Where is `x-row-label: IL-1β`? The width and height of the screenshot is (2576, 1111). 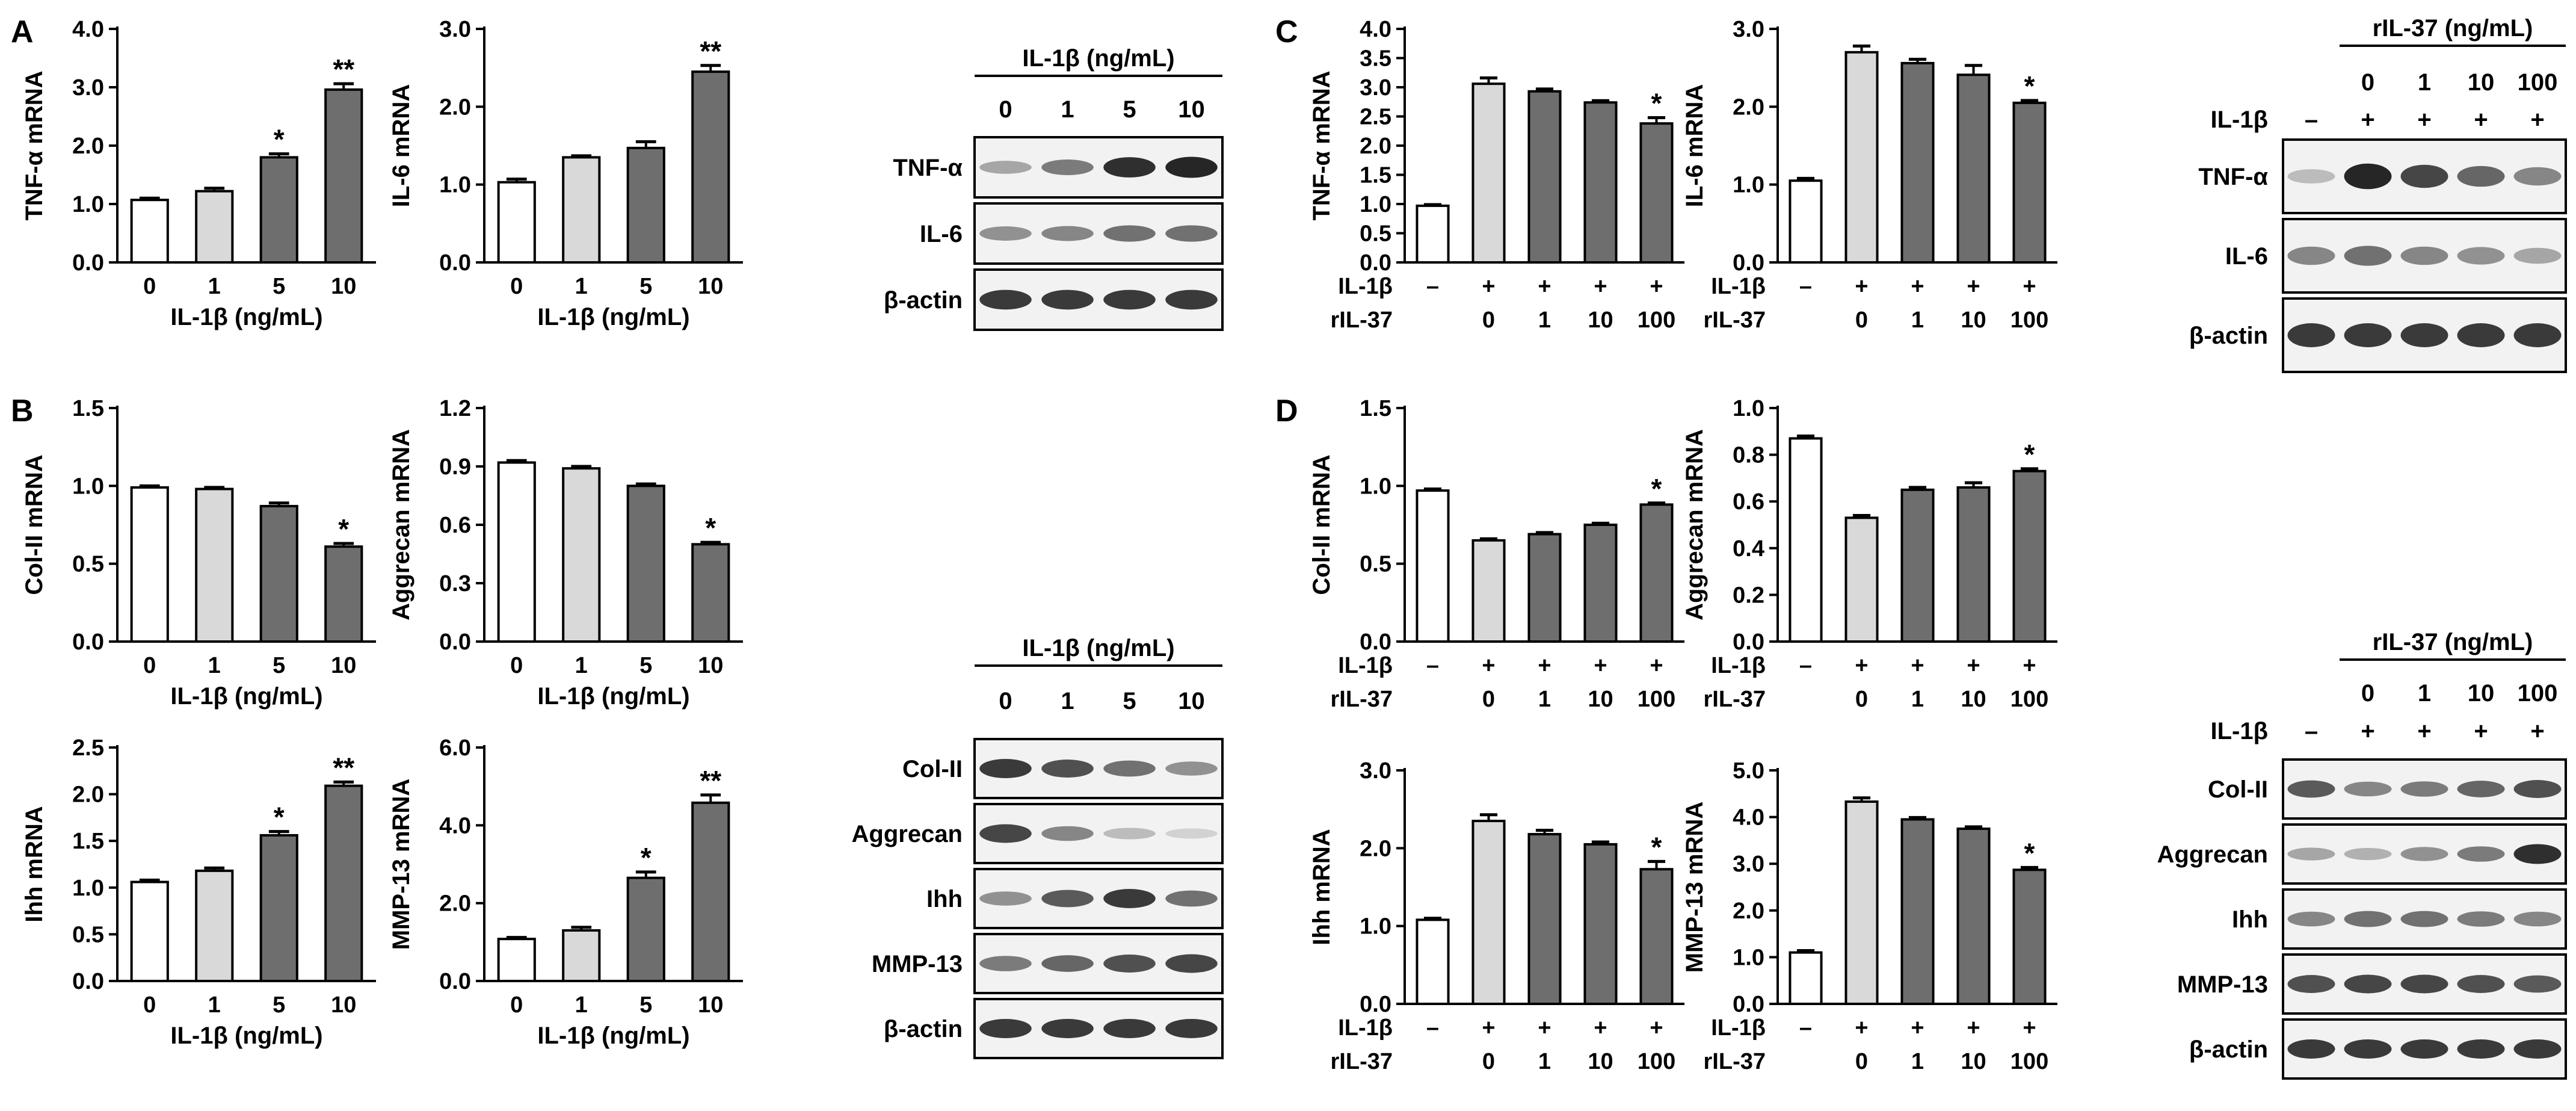 x-row-label: IL-1β is located at coordinates (1365, 1028).